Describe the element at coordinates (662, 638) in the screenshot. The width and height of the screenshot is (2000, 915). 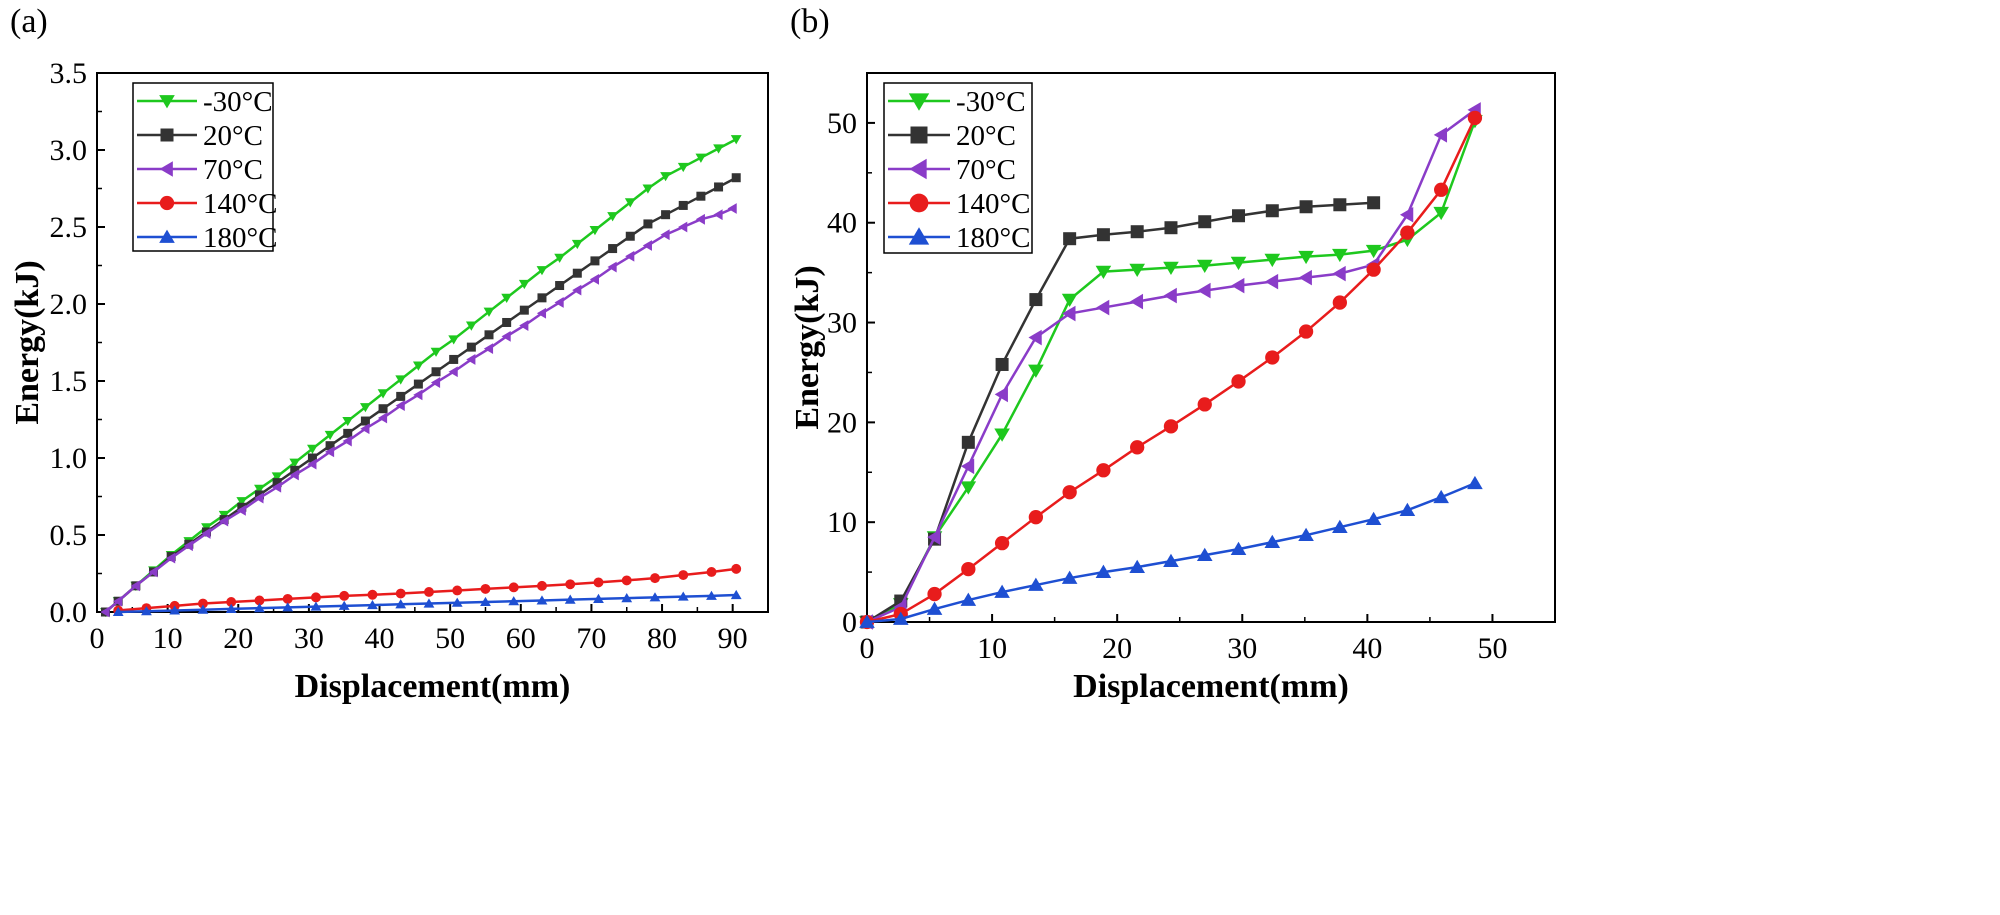
I see `x-tick-label: 80` at that location.